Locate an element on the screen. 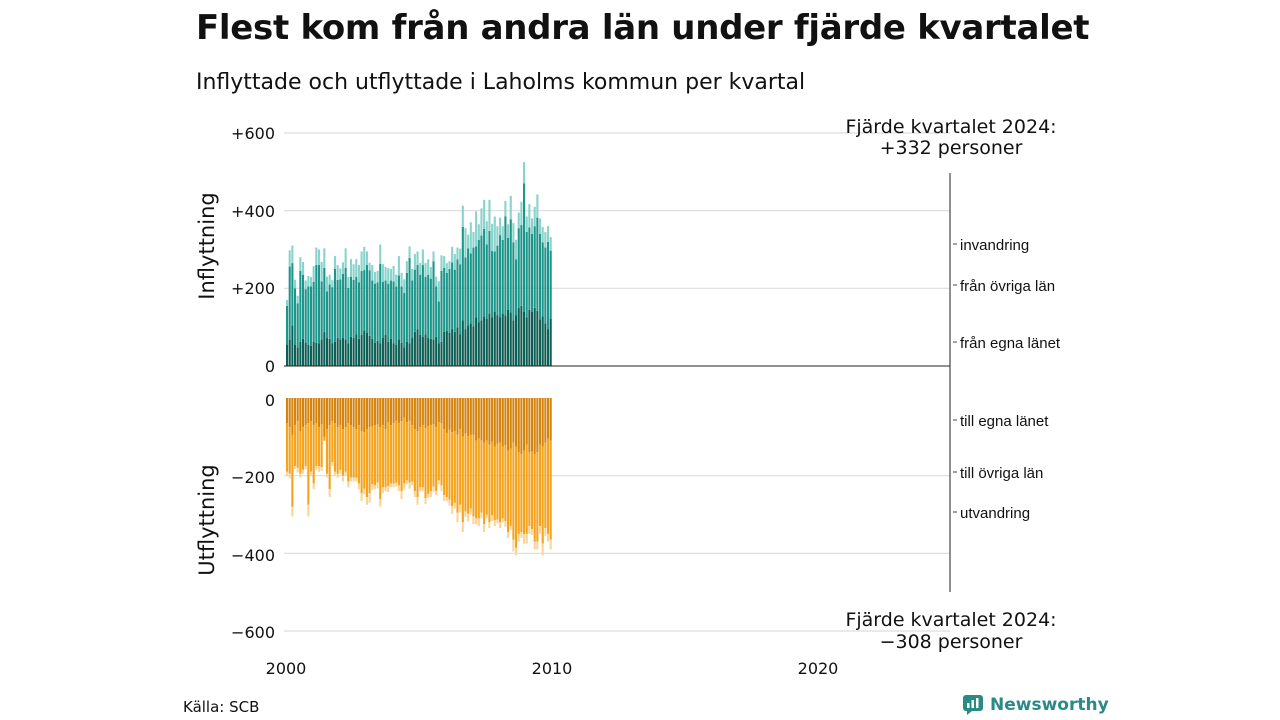  ytick-out-200: −200 is located at coordinates (253, 477).